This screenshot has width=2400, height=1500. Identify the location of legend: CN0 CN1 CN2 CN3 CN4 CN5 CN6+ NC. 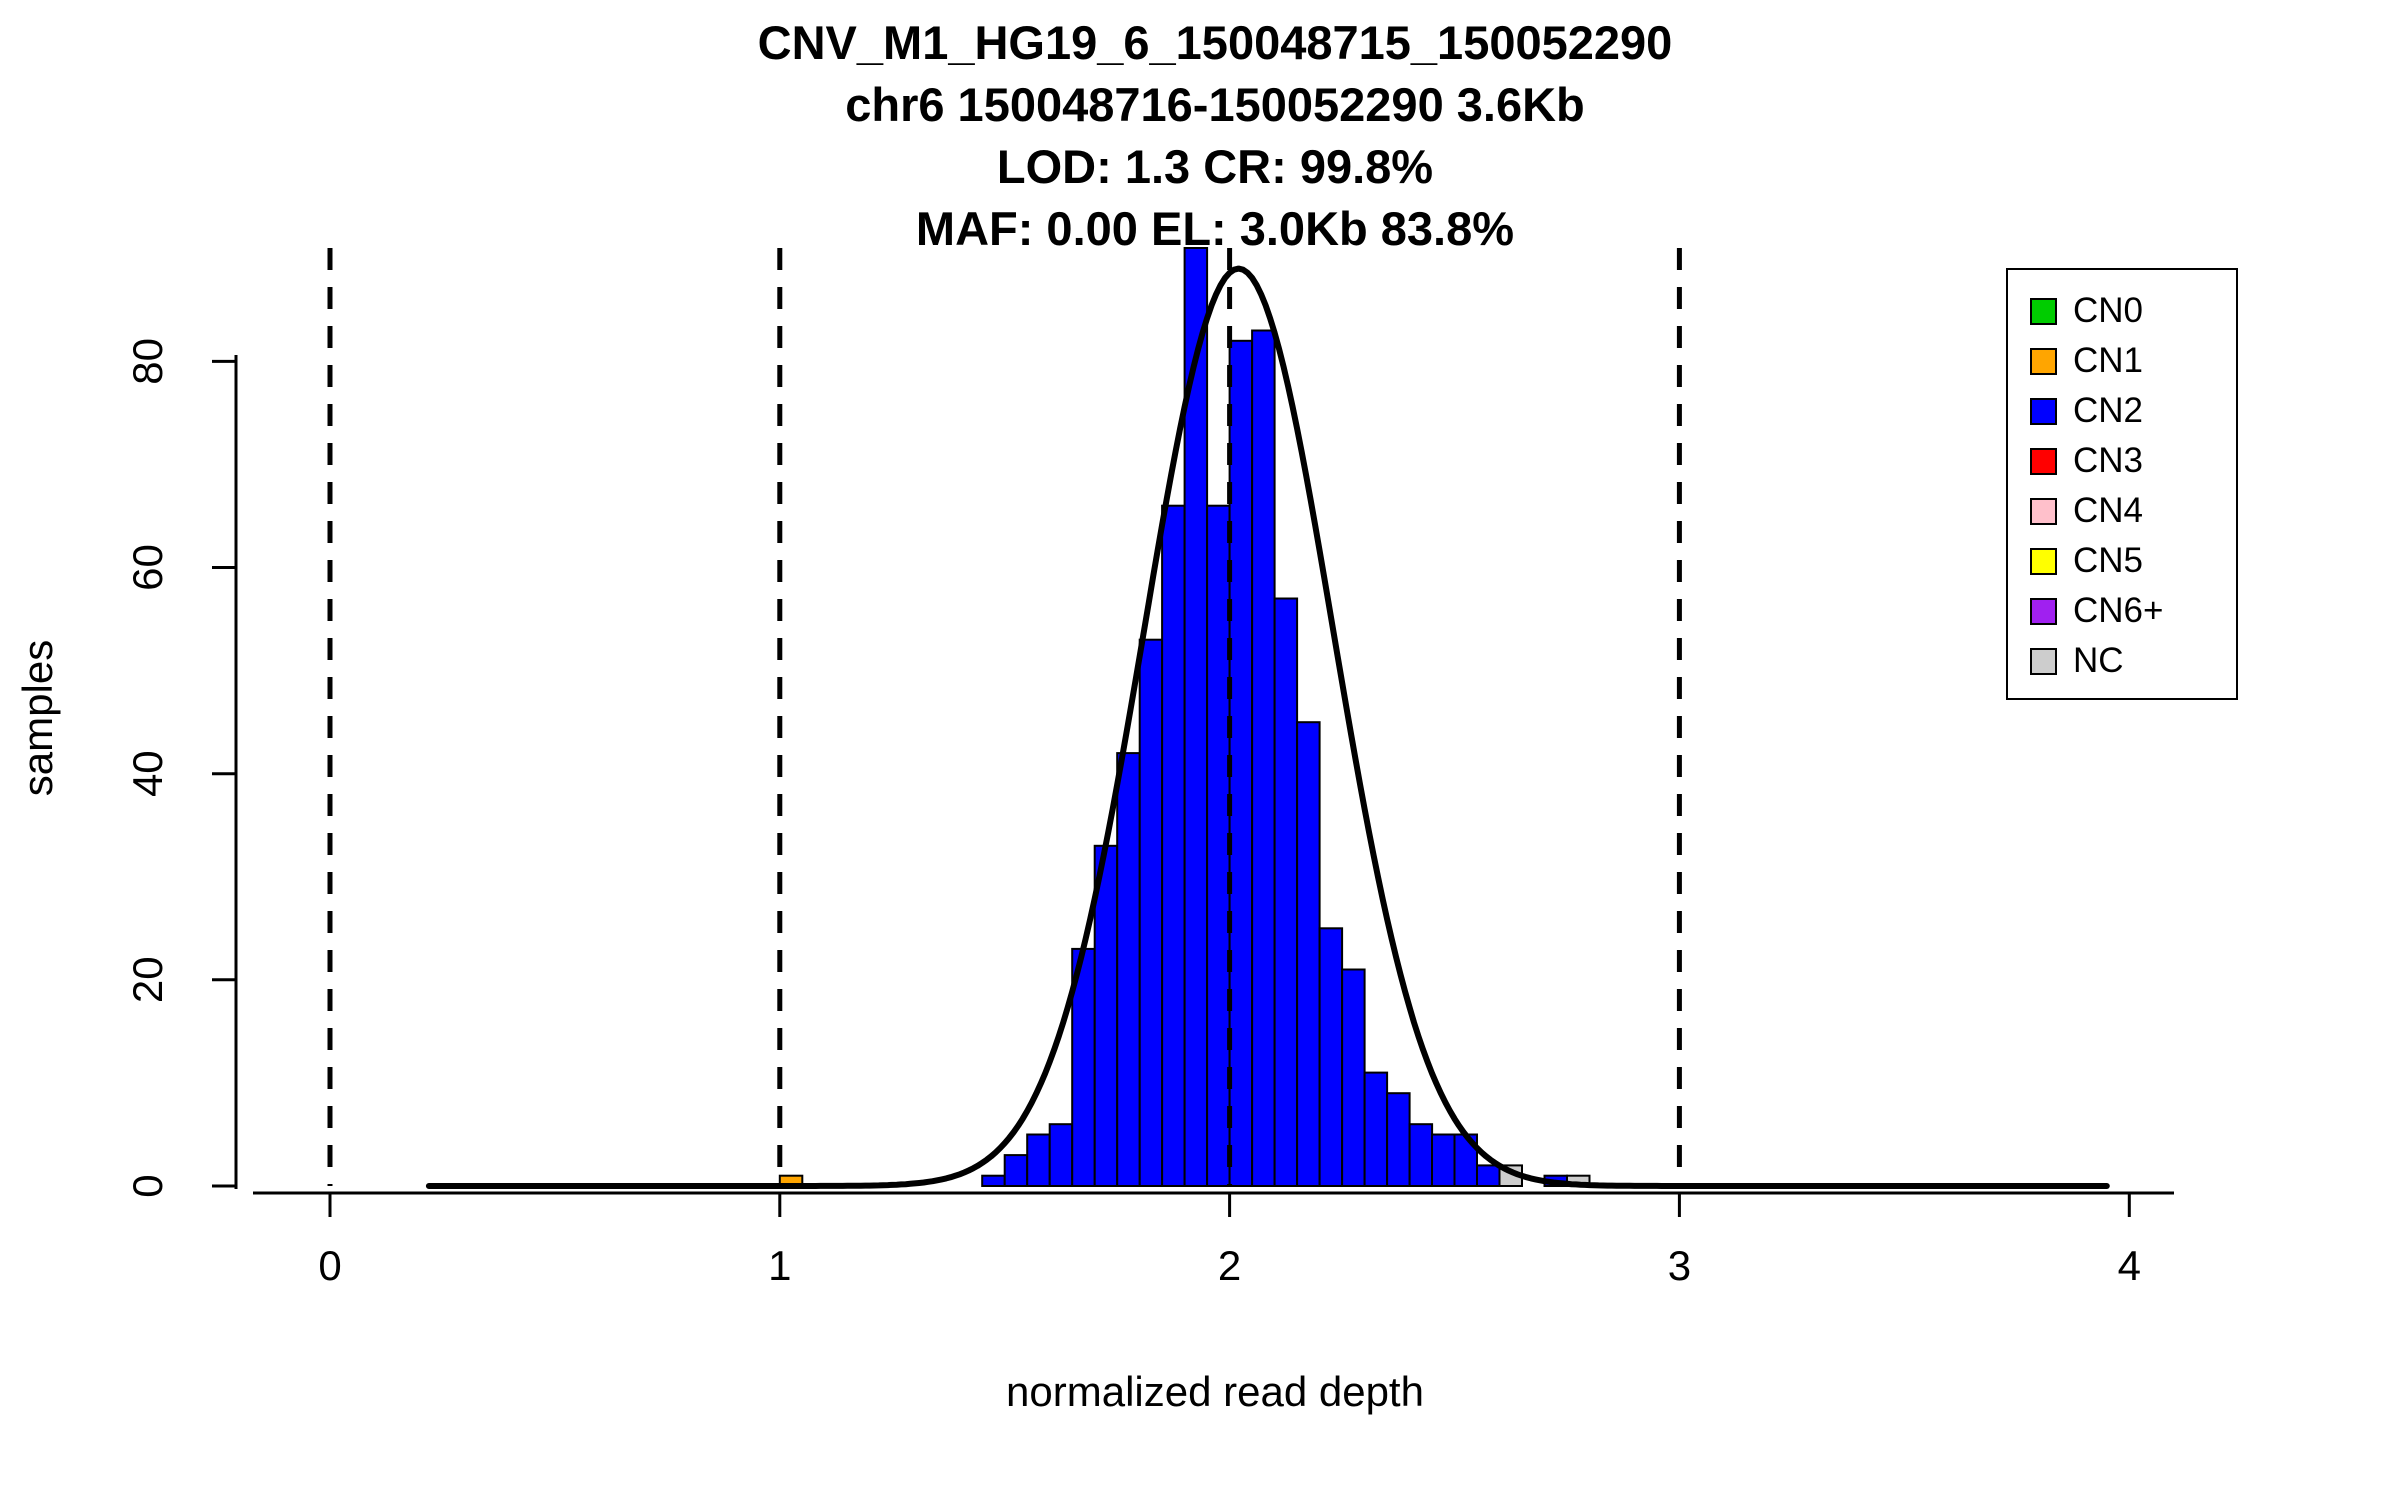
(2122, 484).